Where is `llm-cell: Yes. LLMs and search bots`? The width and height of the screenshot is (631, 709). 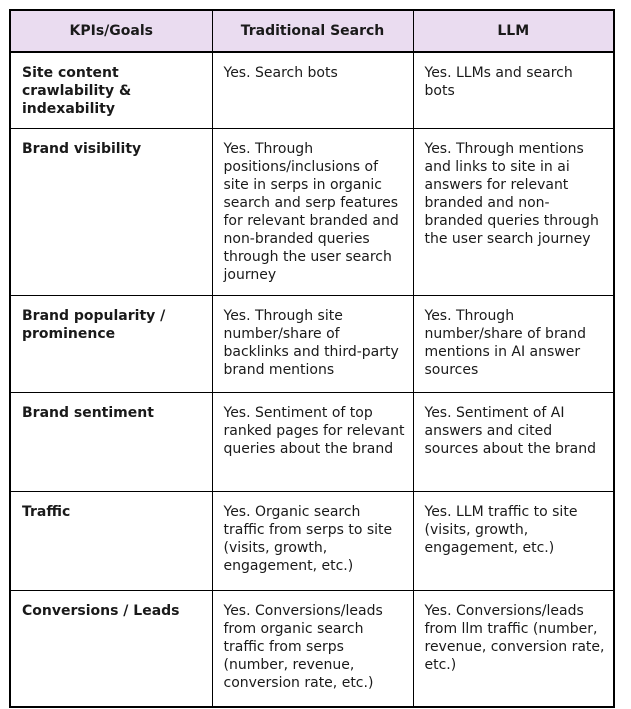 llm-cell: Yes. LLMs and search bots is located at coordinates (513, 90).